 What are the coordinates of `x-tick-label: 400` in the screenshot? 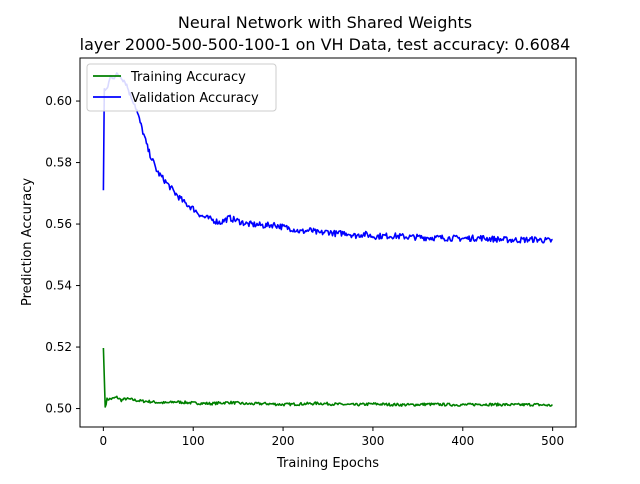 It's located at (462, 441).